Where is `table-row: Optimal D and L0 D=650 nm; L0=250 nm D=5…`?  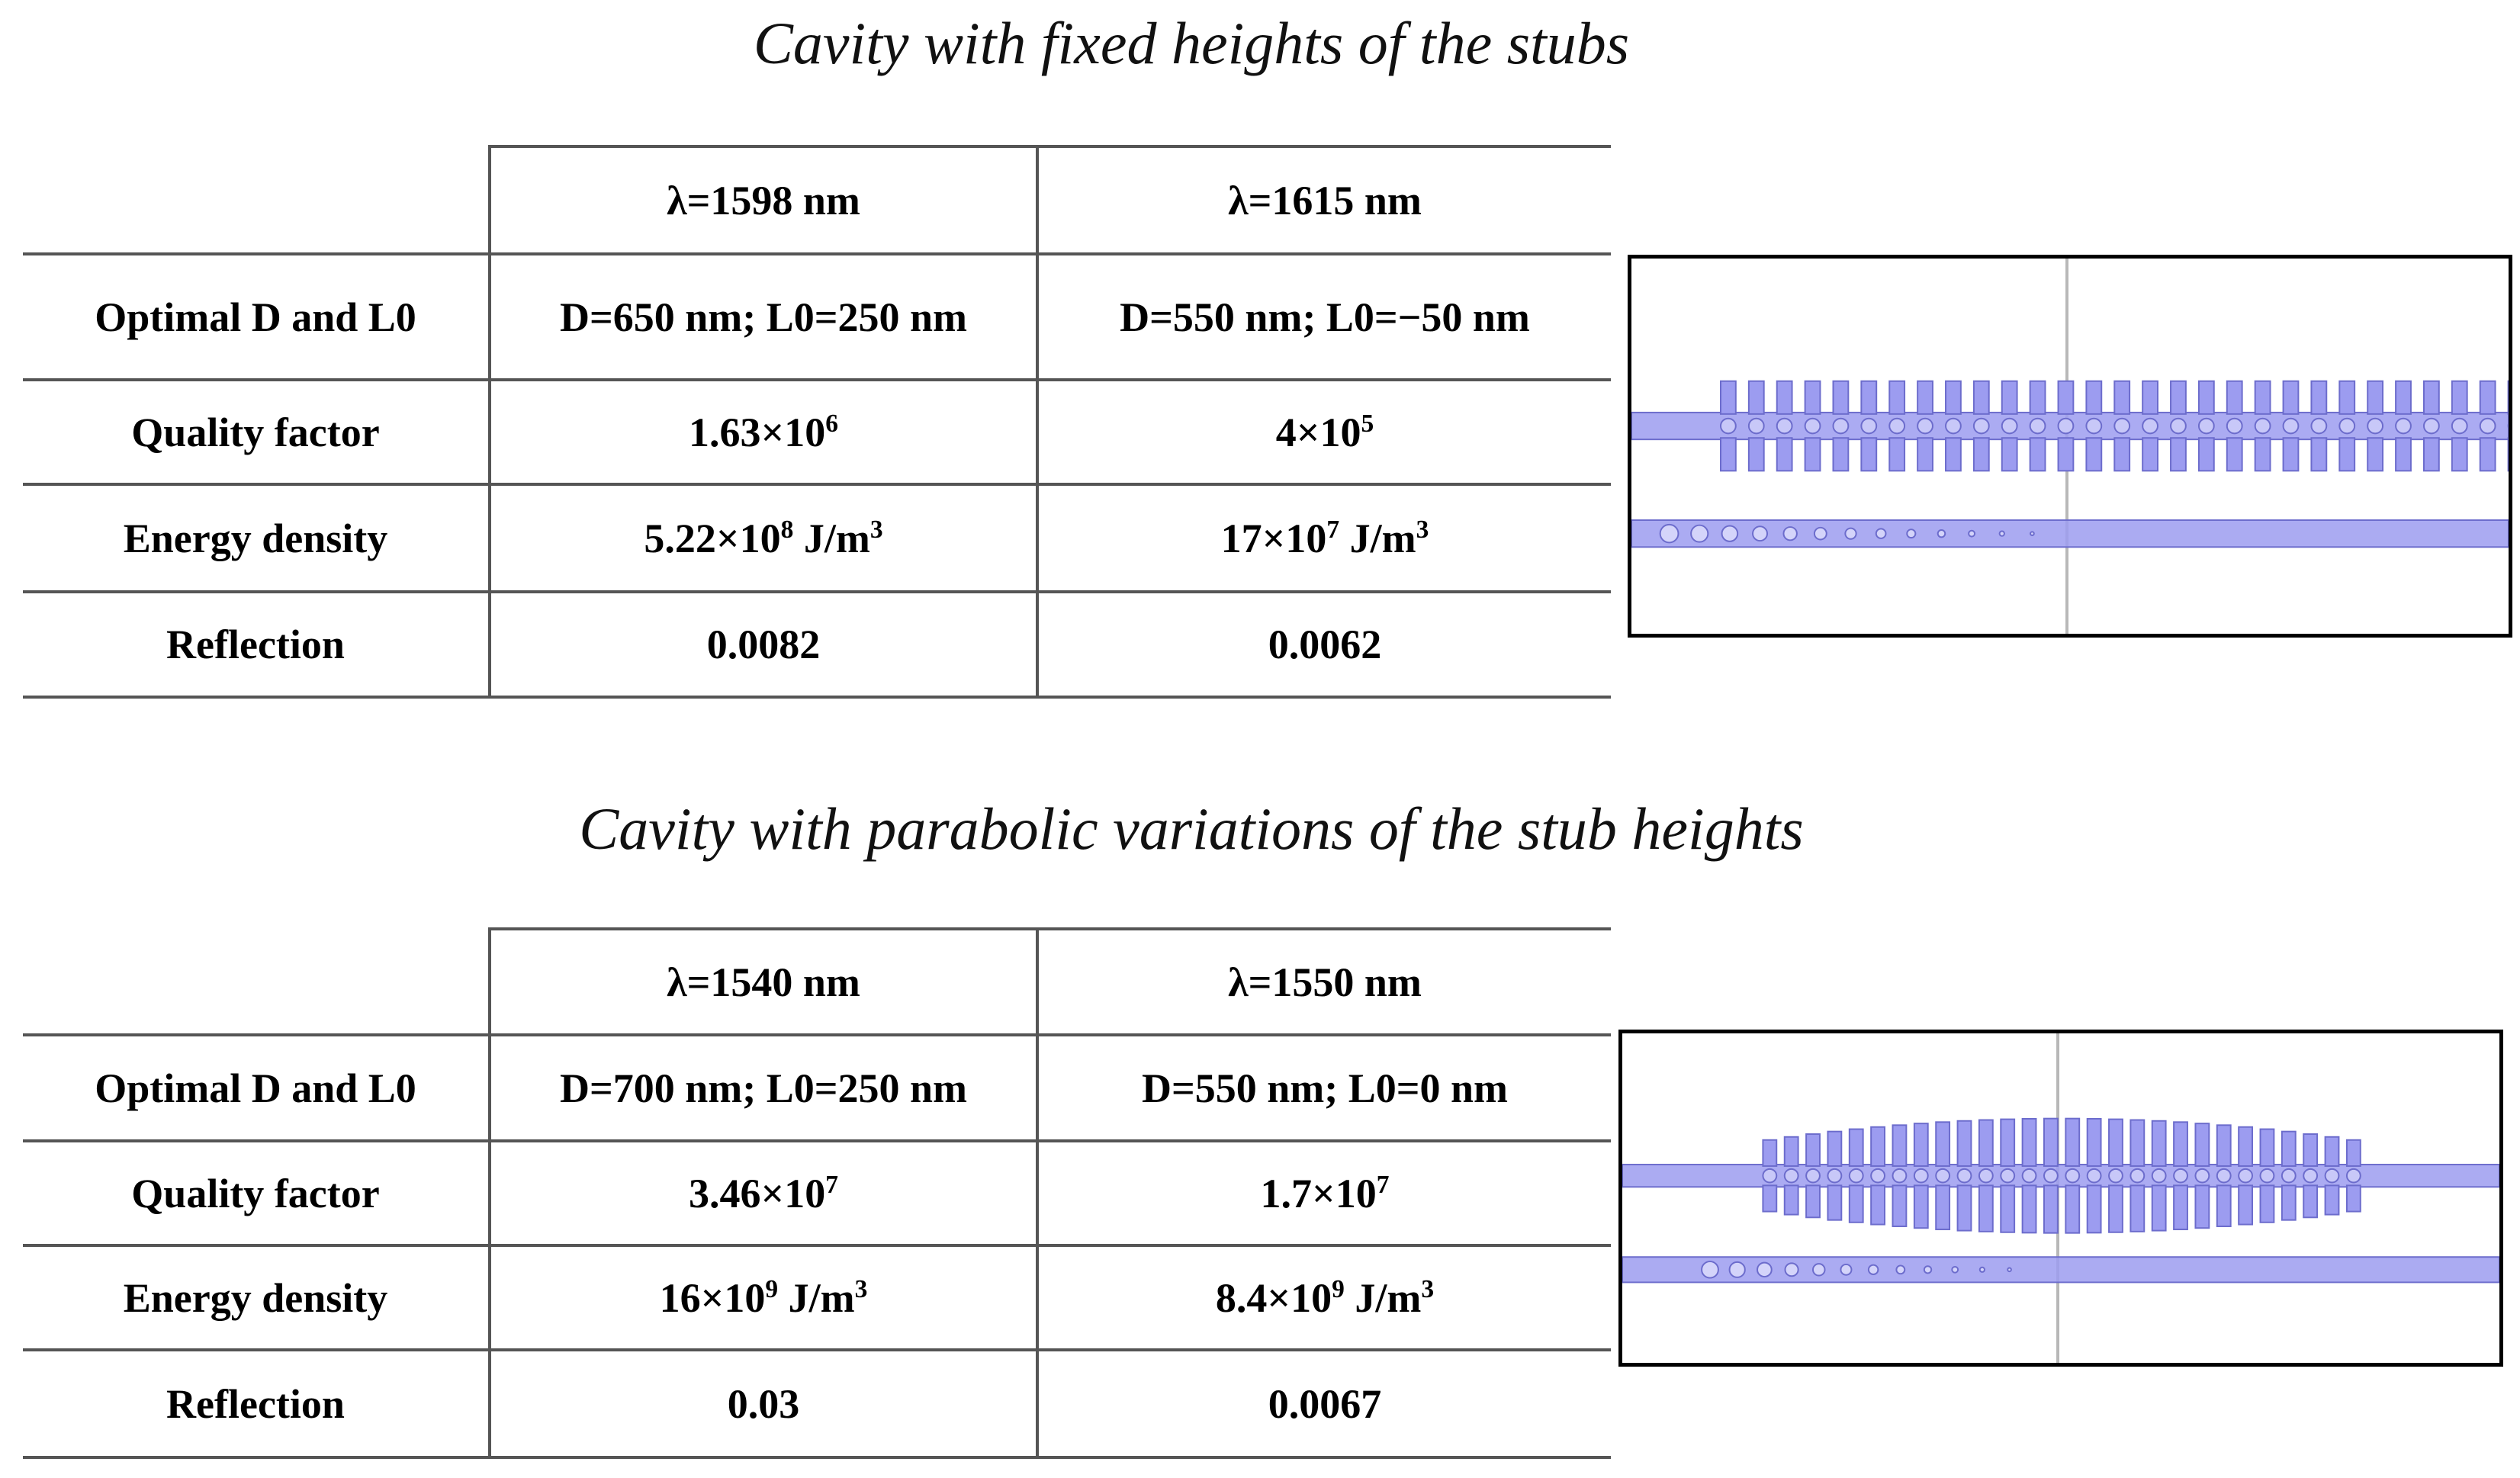 table-row: Optimal D and L0 D=650 nm; L0=250 nm D=5… is located at coordinates (817, 316).